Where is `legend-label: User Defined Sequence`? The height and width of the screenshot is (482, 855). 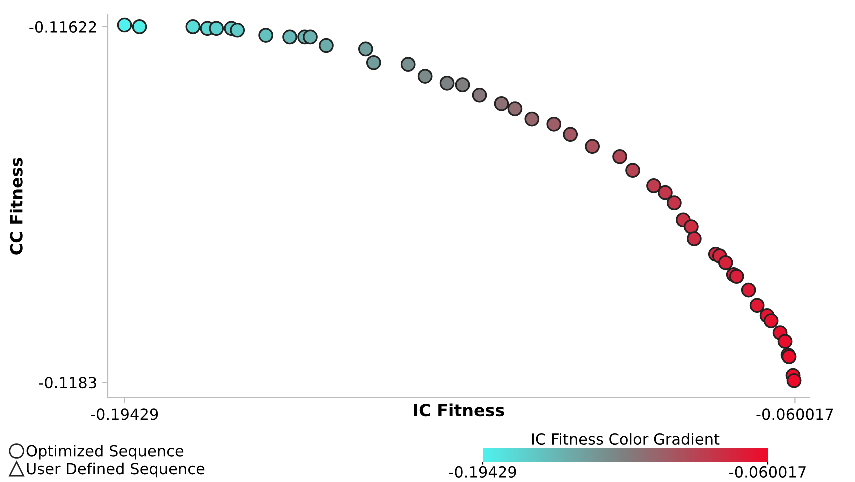 legend-label: User Defined Sequence is located at coordinates (116, 470).